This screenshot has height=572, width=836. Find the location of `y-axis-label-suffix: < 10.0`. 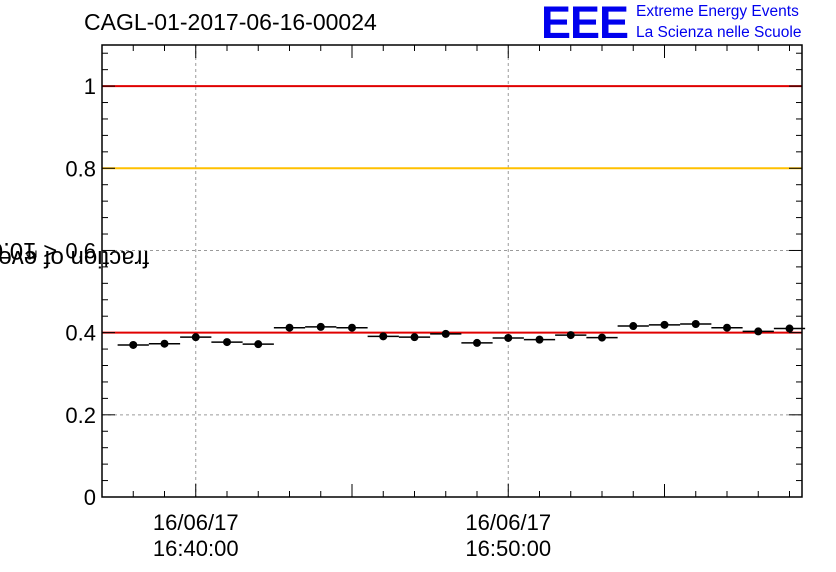

y-axis-label-suffix: < 10.0 is located at coordinates (29, 250).